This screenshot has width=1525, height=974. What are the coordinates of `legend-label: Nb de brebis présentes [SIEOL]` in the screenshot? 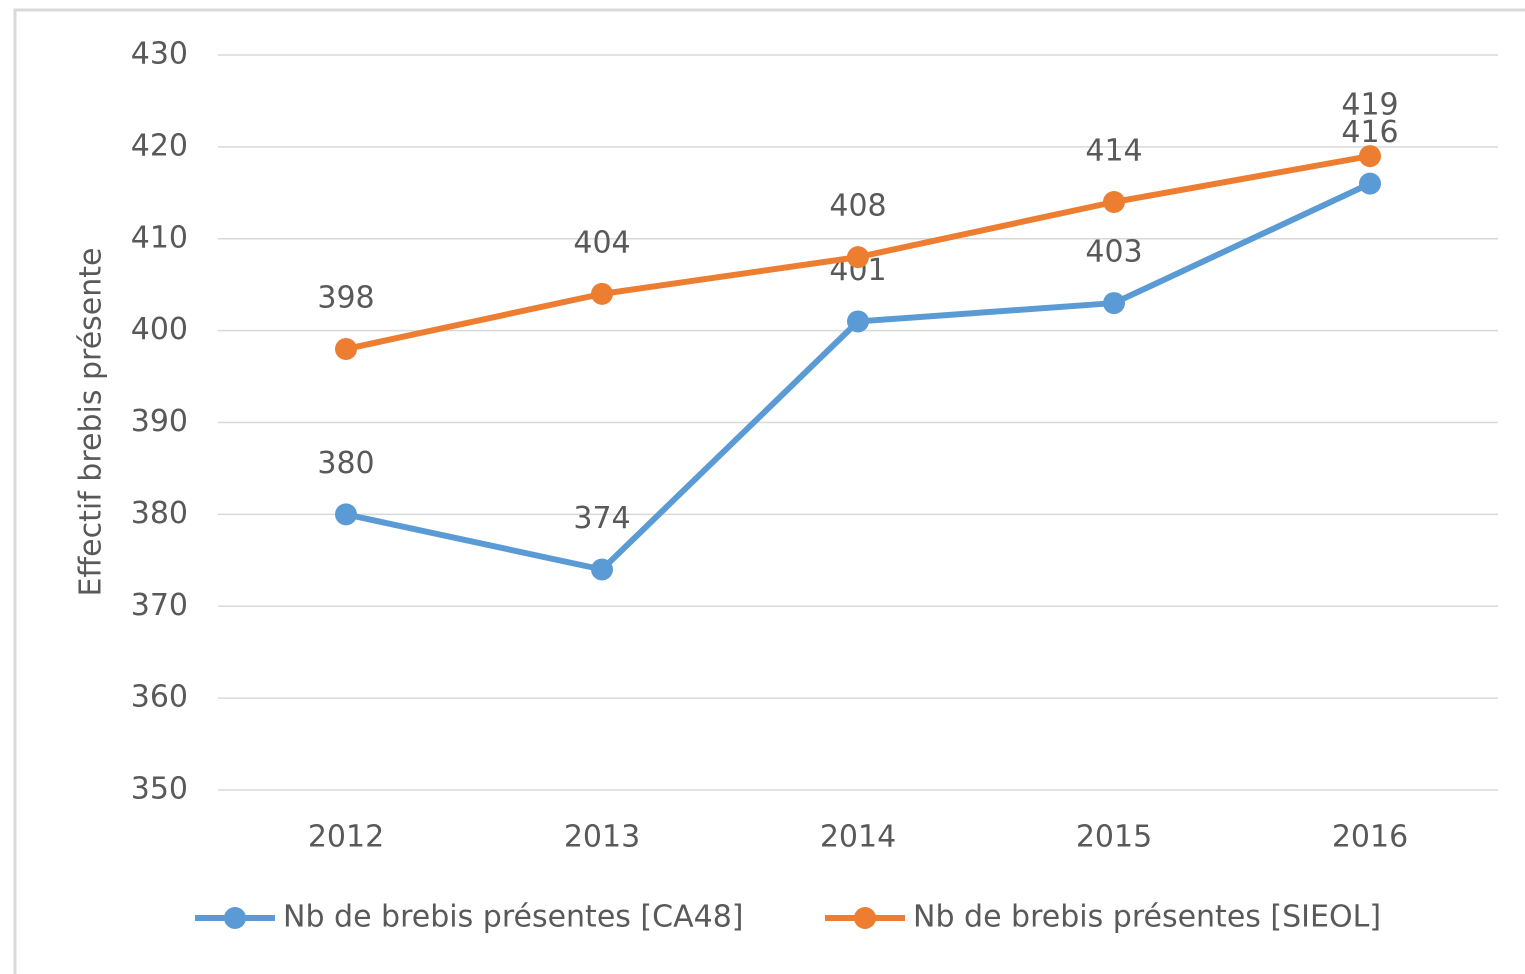 It's located at (1147, 917).